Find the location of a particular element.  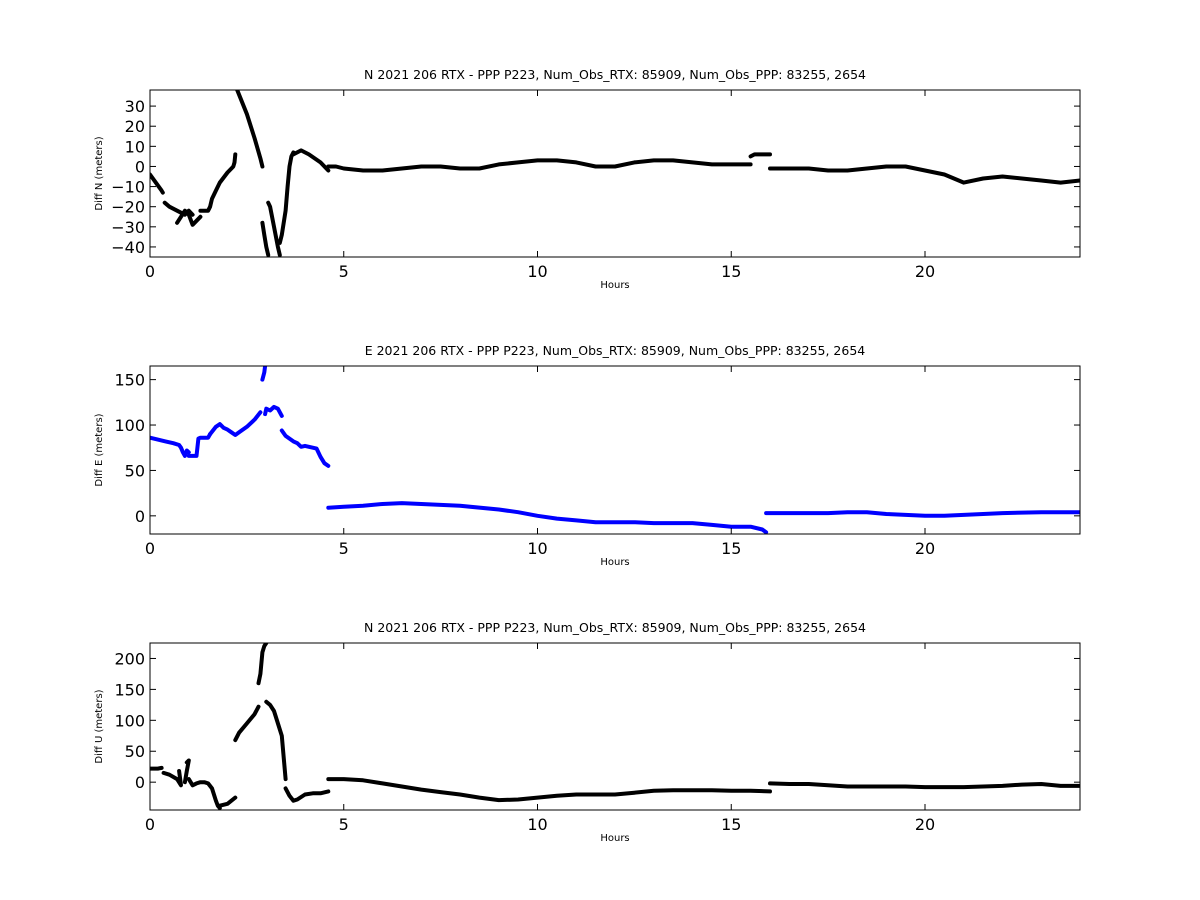

y-tick-label: 200 is located at coordinates (129, 658).